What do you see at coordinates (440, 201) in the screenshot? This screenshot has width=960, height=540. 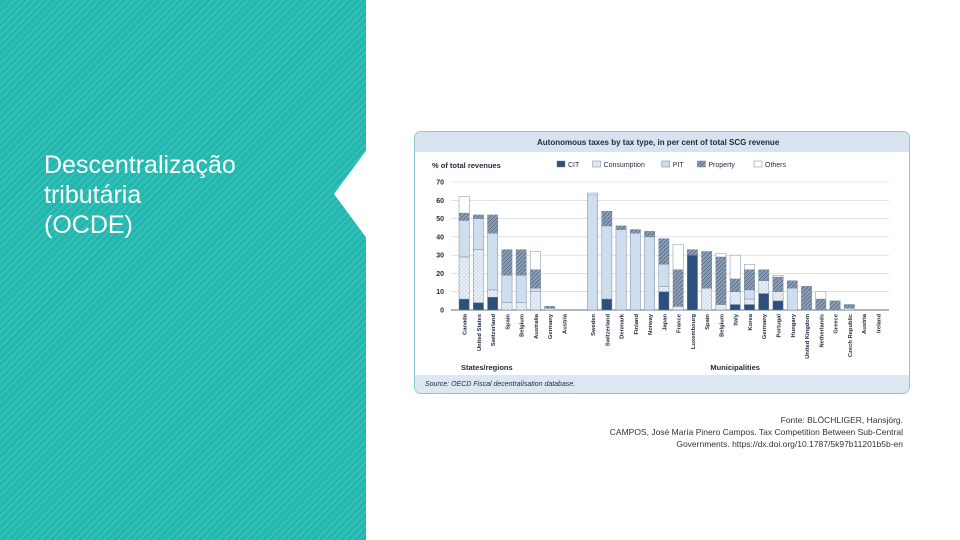 I see `y-tick-label: 60` at bounding box center [440, 201].